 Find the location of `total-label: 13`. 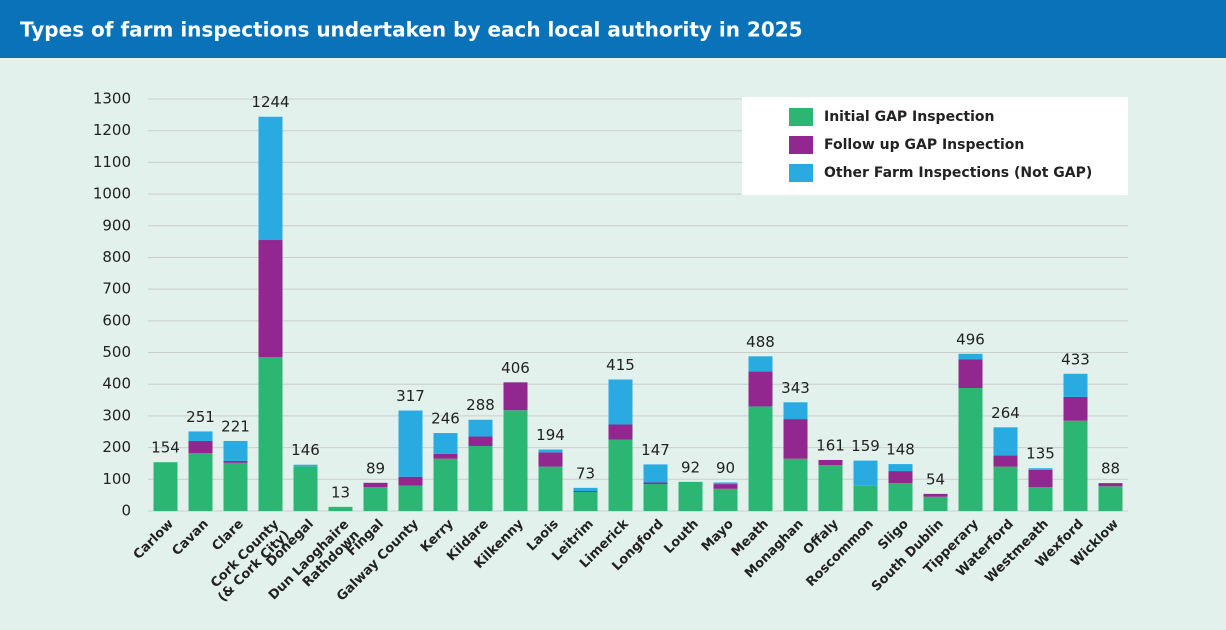

total-label: 13 is located at coordinates (340, 492).